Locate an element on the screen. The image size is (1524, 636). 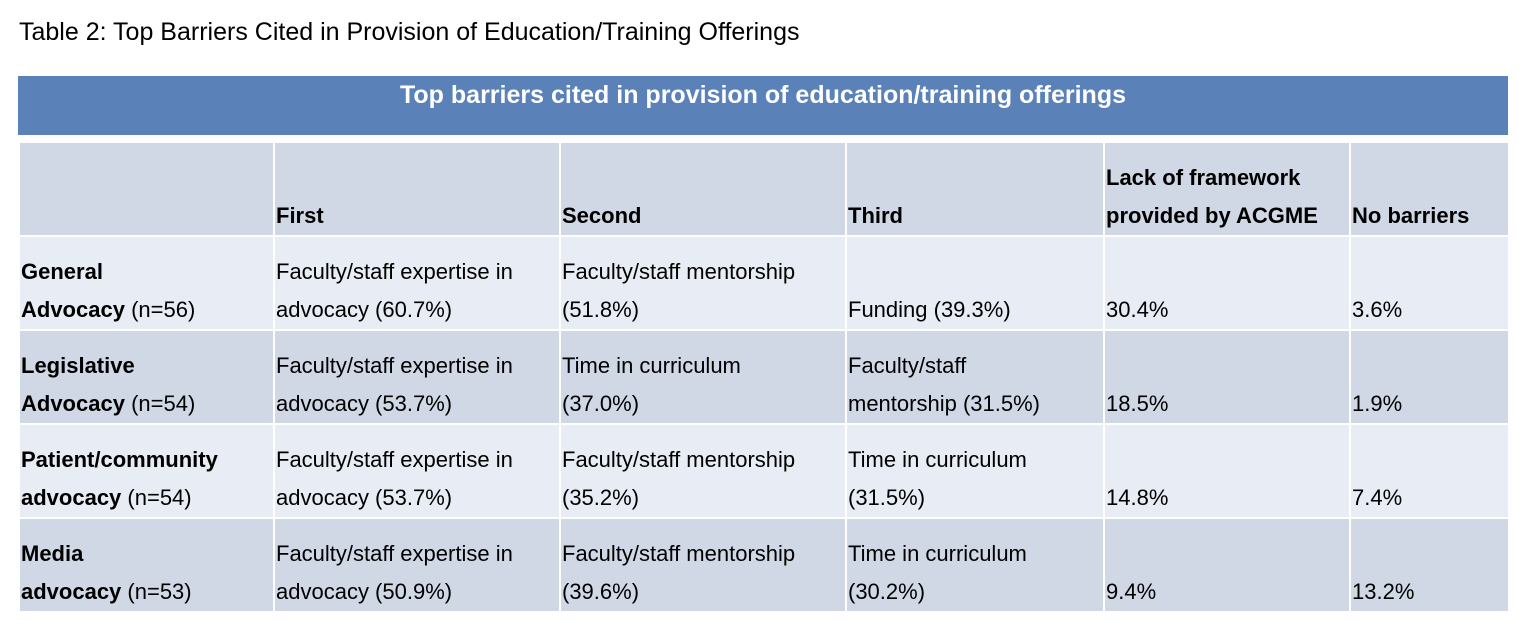
row-label-line1: General is located at coordinates (62, 271).